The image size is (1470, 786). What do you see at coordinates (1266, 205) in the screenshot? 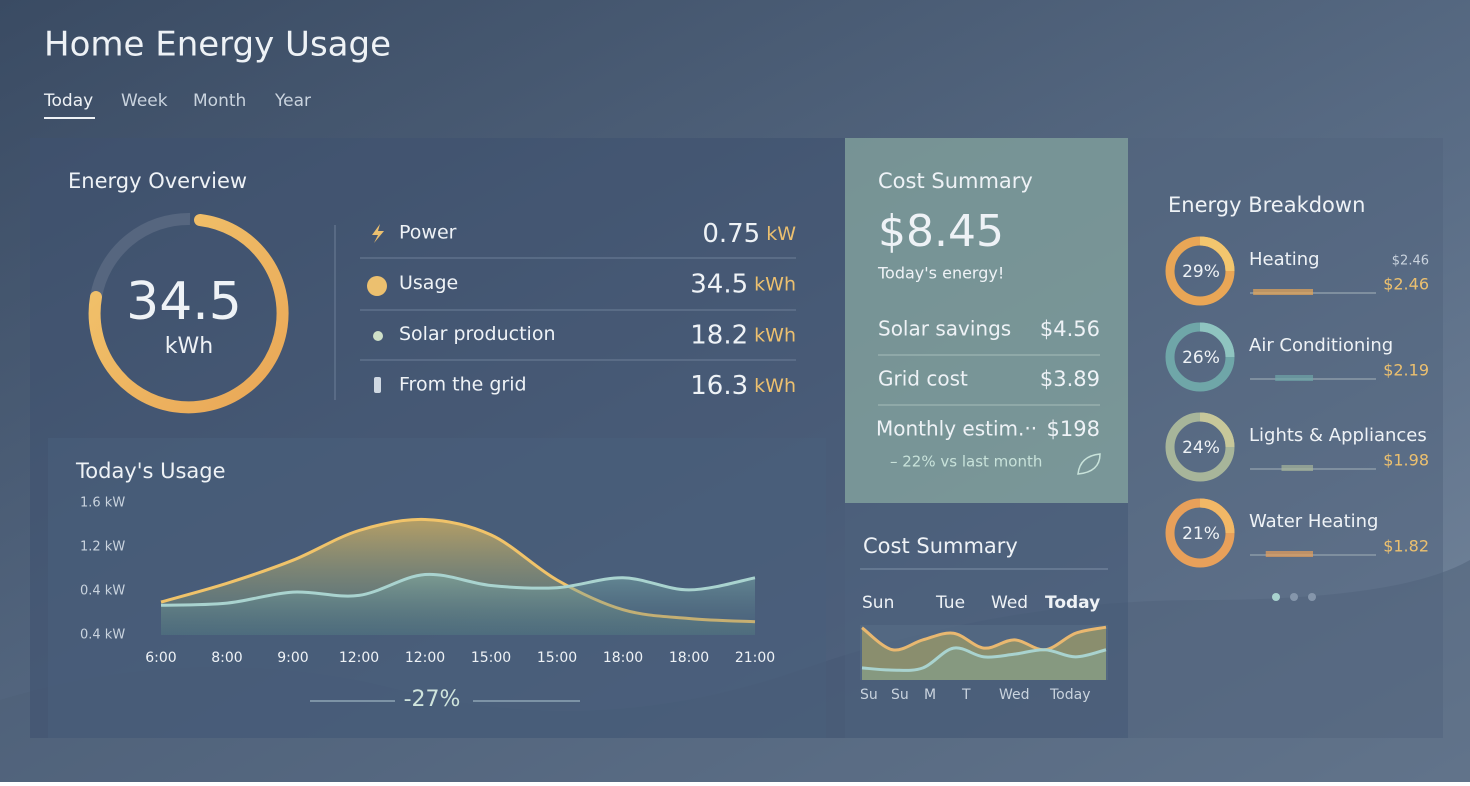
I see `panel-title: Energy Breakdown` at bounding box center [1266, 205].